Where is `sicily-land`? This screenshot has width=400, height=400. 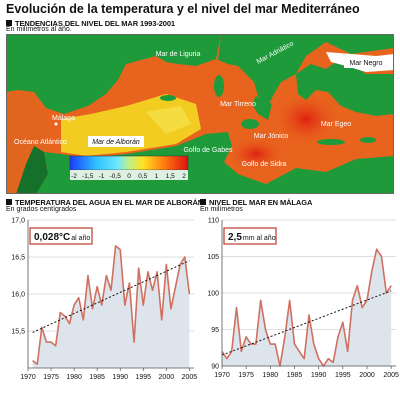 sicily-land is located at coordinates (250, 124).